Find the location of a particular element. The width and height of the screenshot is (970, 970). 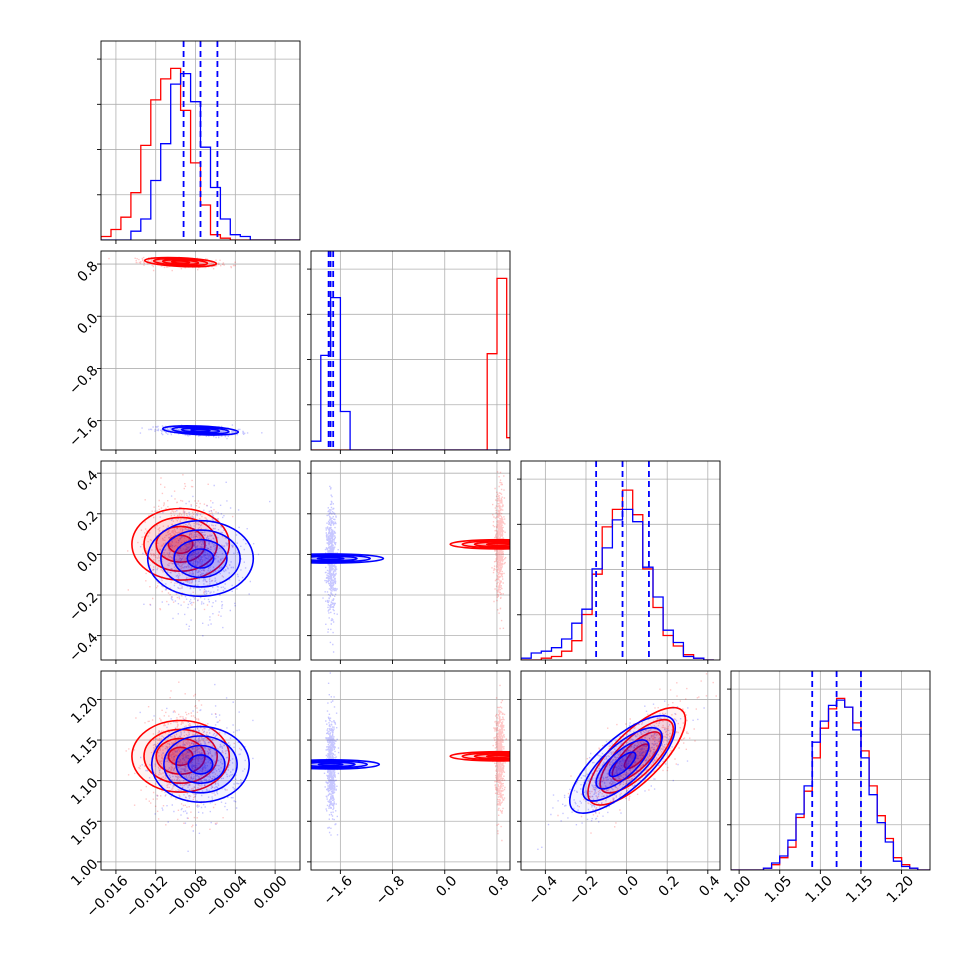

panel-3-2: −0.4 −0.2 0.0 0.2 0.4 is located at coordinates (620, 789).